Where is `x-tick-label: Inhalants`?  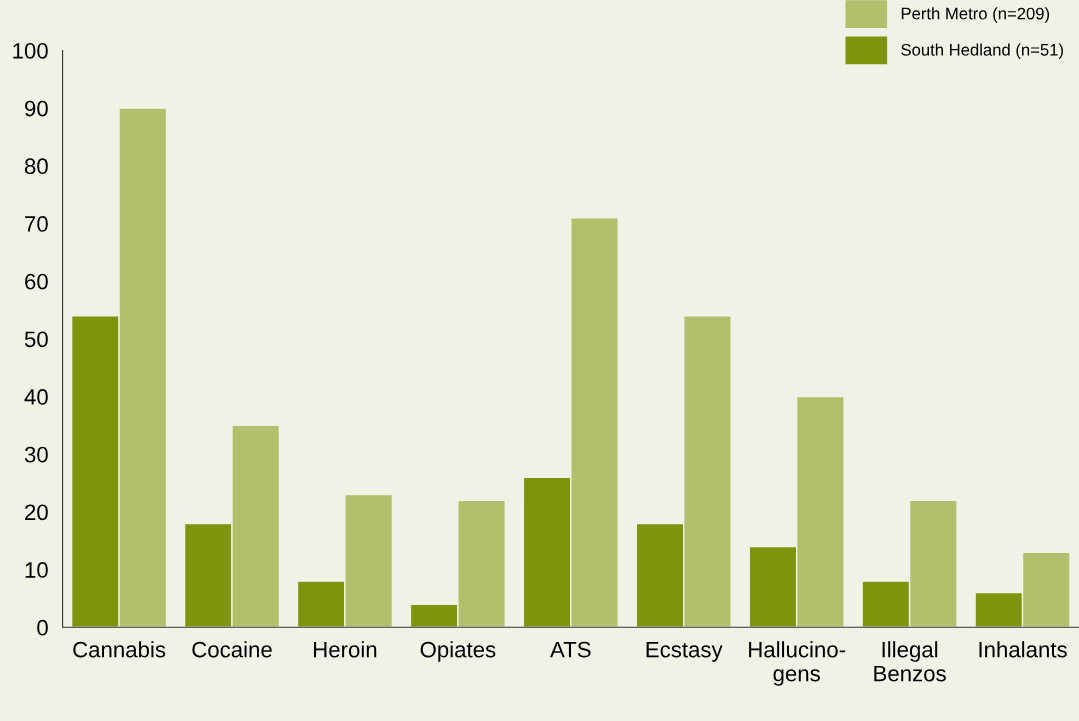
x-tick-label: Inhalants is located at coordinates (1023, 649).